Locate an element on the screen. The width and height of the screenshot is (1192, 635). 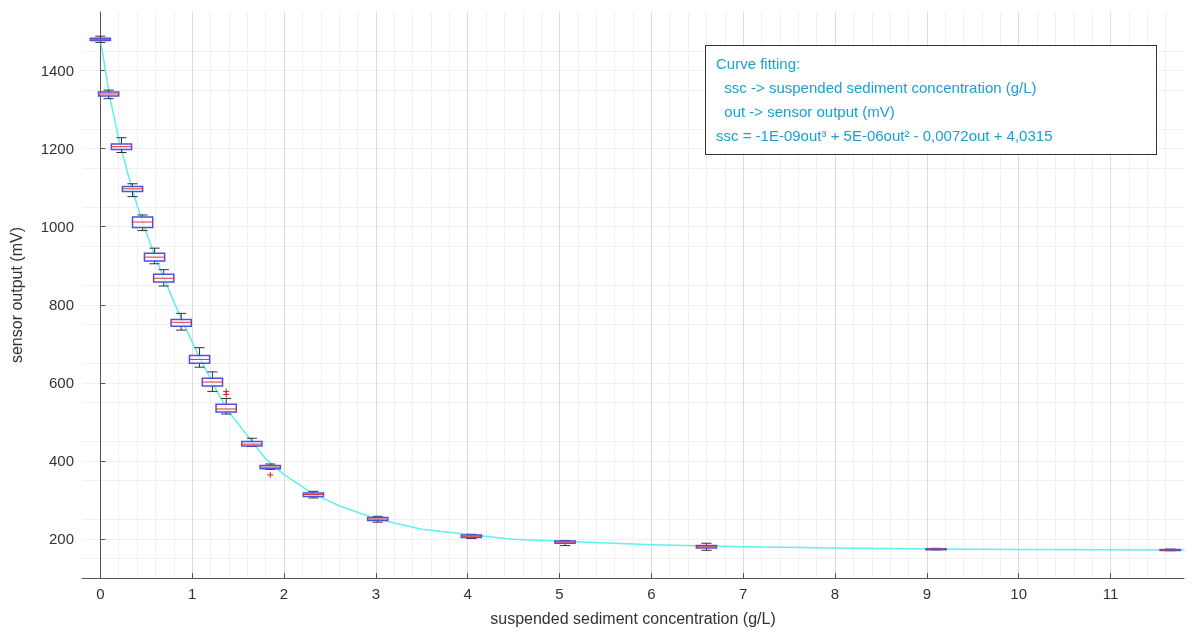
x-tick-label: 11 is located at coordinates (1110, 593).